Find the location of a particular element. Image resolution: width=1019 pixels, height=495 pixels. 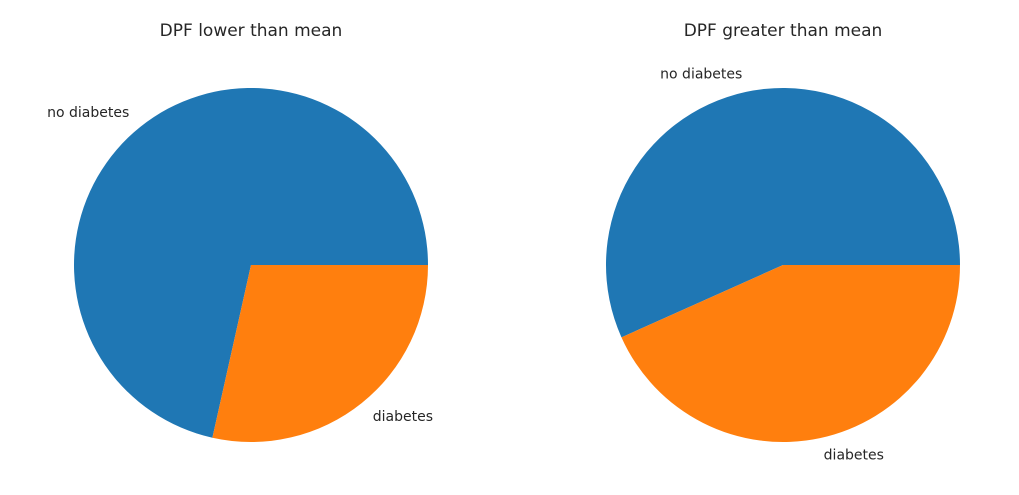

chart-title-dpf-greater: DPF greater than mean is located at coordinates (783, 31).